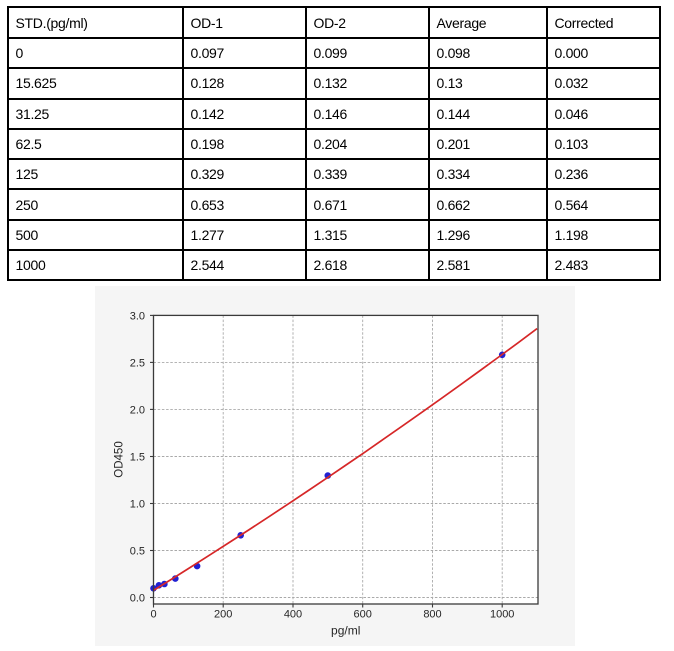  I want to click on svg-text: 600, so click(363, 615).